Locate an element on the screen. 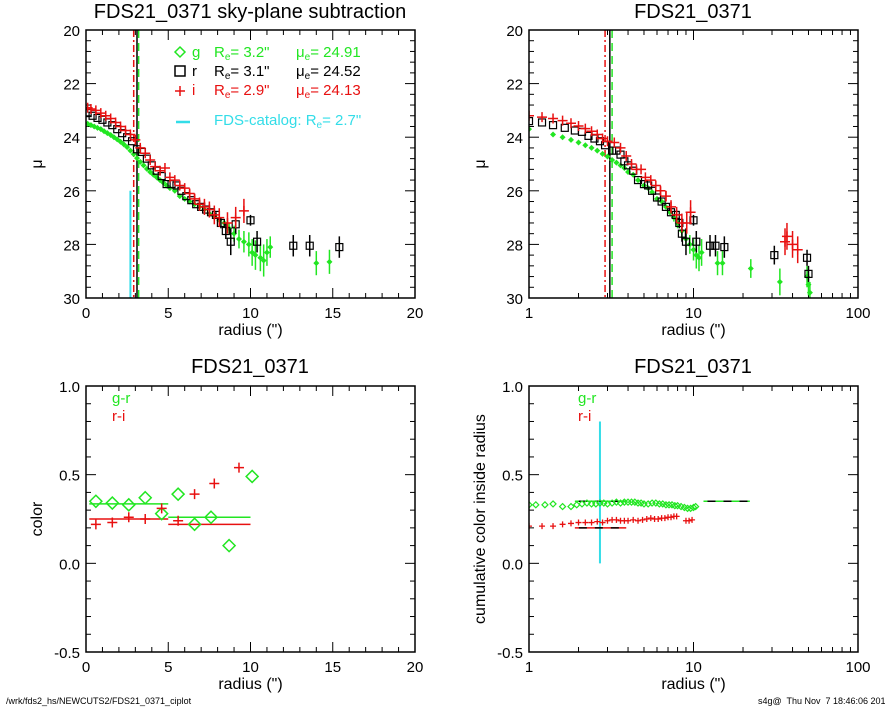 The width and height of the screenshot is (885, 708). legend-re-sub: e is located at coordinates (228, 76).